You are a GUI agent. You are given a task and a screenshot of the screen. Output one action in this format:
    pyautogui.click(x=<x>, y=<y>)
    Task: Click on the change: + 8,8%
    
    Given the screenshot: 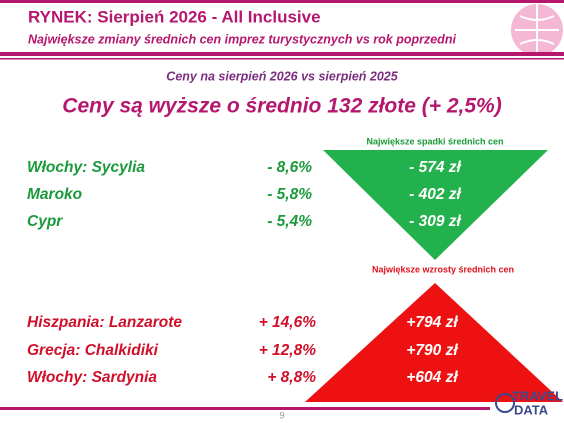 What is the action you would take?
    pyautogui.click(x=291, y=377)
    